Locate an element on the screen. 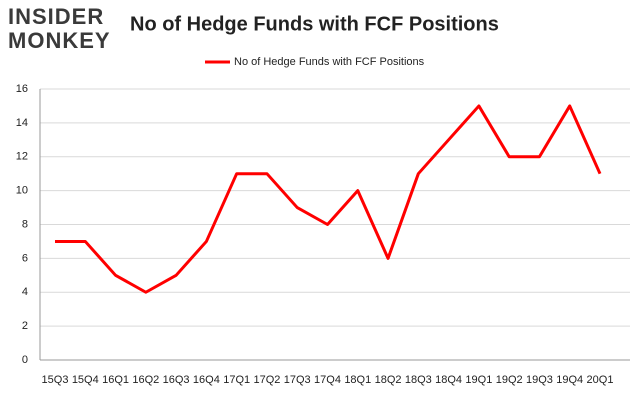 This screenshot has height=405, width=635. x-tick-label: 18Q2 is located at coordinates (388, 380).